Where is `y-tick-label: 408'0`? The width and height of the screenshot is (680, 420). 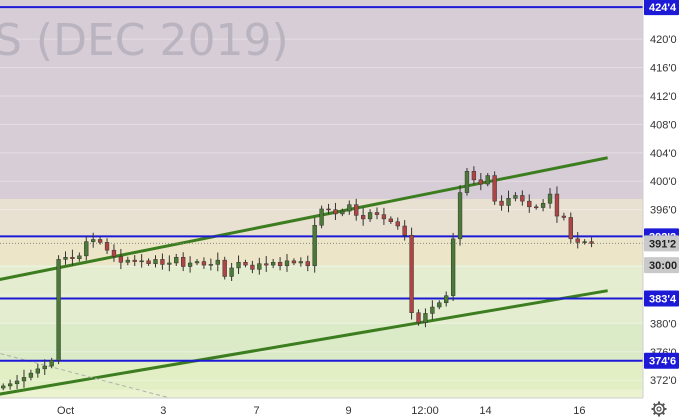 y-tick-label: 408'0 is located at coordinates (663, 125).